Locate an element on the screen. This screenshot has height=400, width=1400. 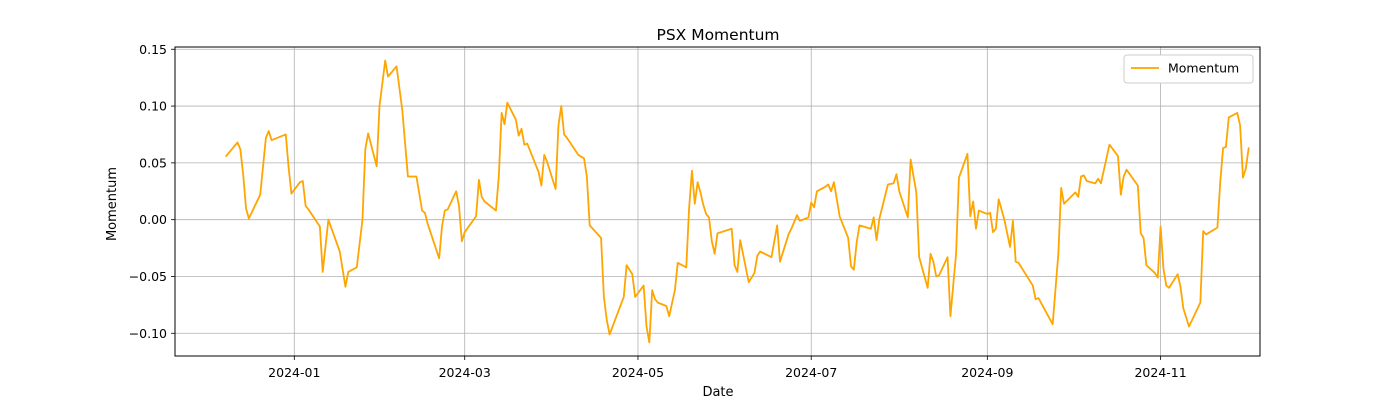
x-axis-label: Date is located at coordinates (717, 392).